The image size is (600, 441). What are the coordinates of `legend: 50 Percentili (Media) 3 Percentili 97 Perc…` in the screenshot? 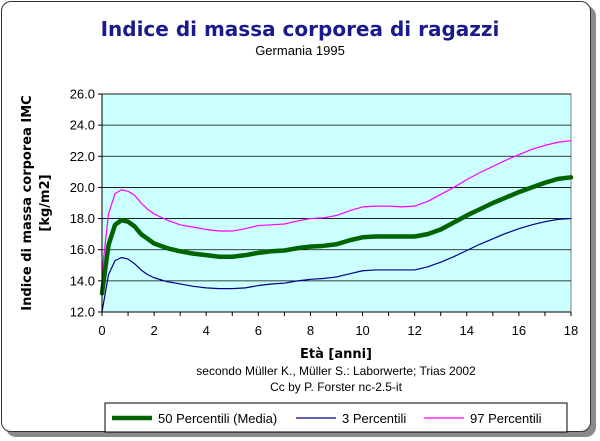 It's located at (336, 417).